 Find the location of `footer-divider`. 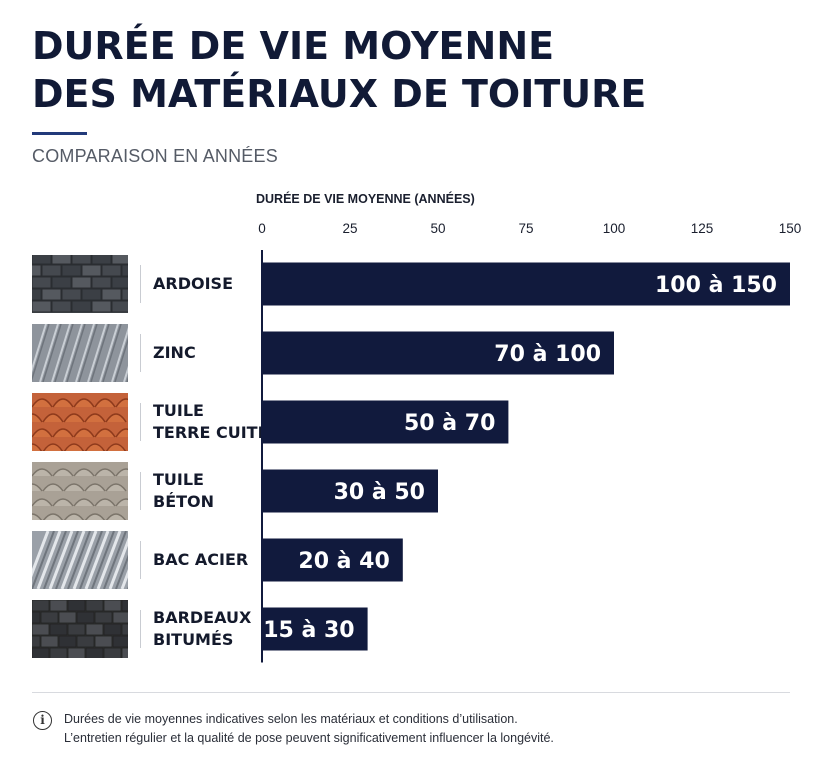

footer-divider is located at coordinates (411, 692).